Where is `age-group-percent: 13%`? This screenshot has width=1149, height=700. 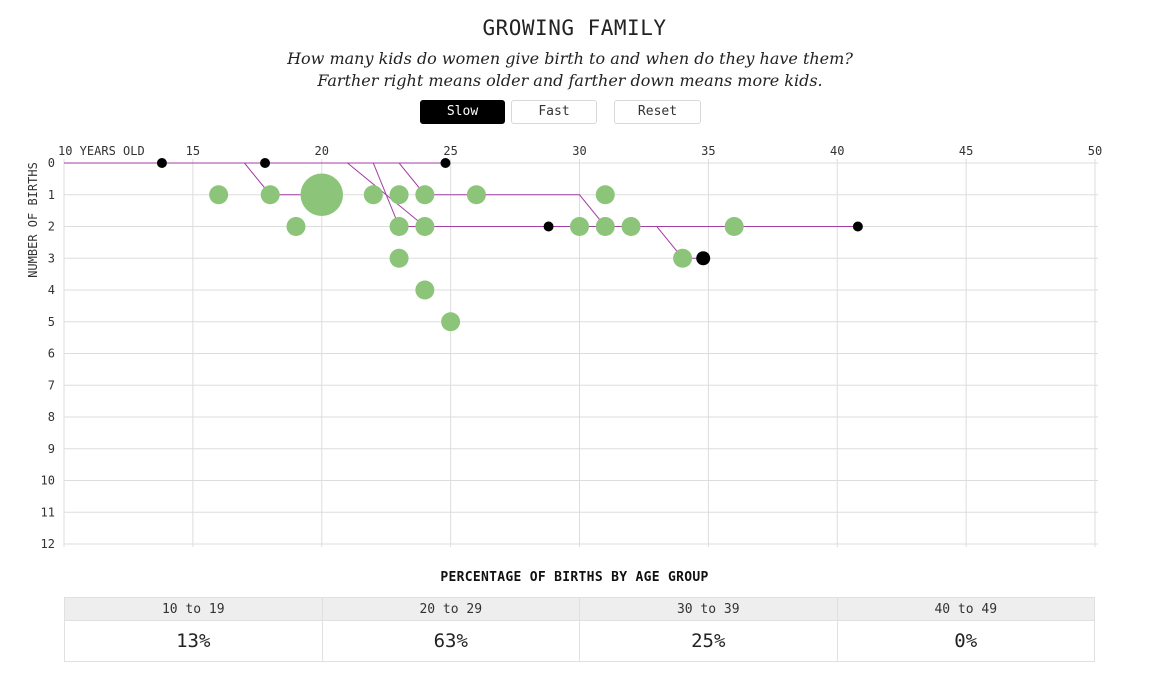
age-group-percent: 13% is located at coordinates (193, 641).